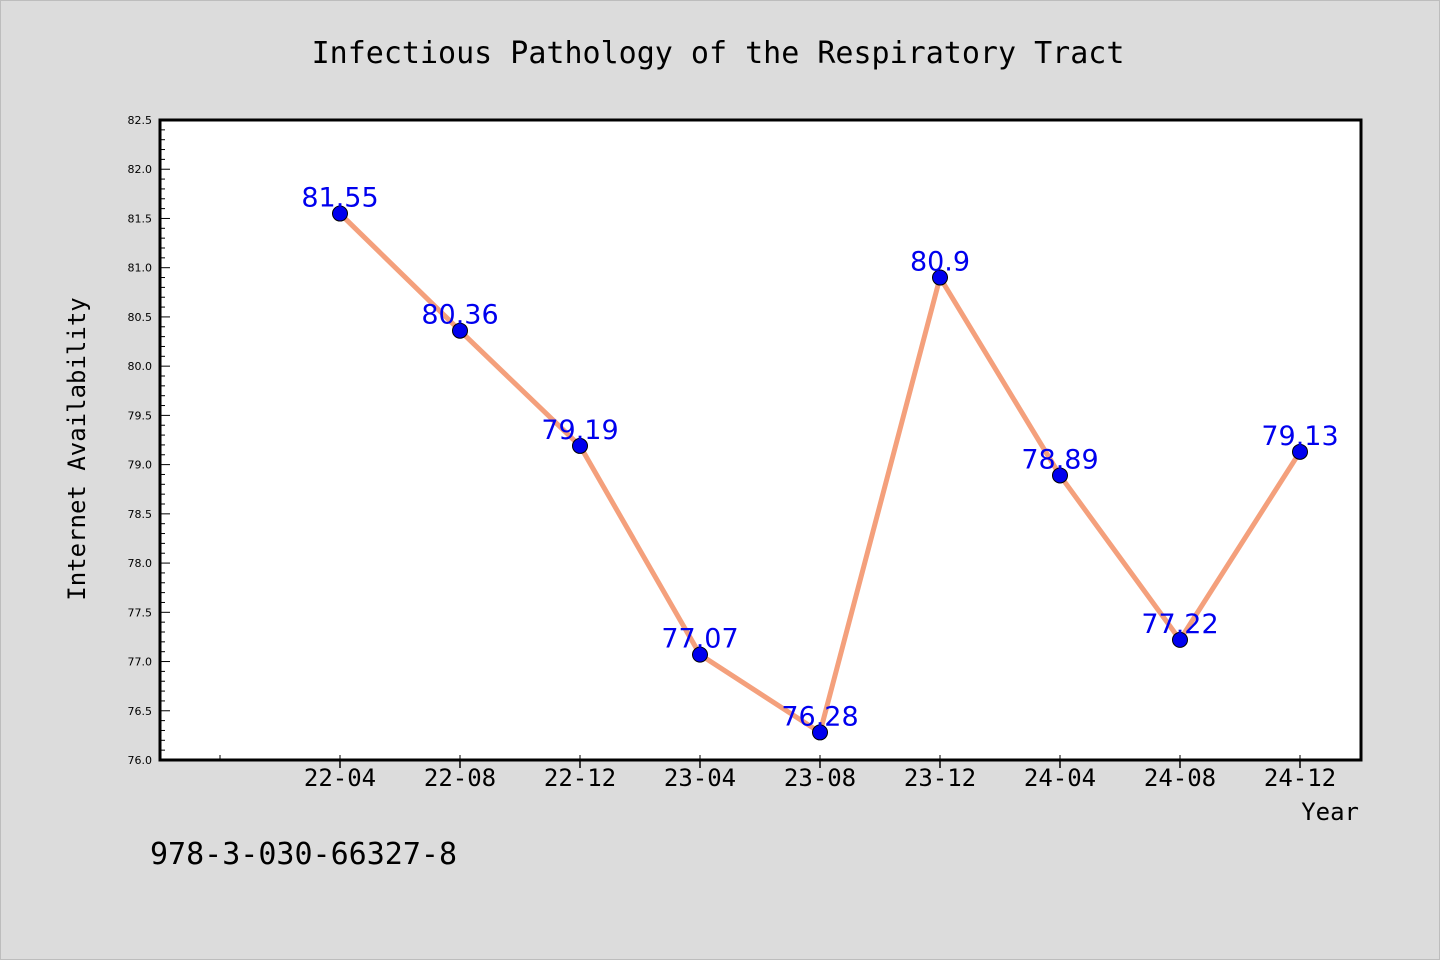  Describe the element at coordinates (940, 262) in the screenshot. I see `data-label: 80.9` at that location.